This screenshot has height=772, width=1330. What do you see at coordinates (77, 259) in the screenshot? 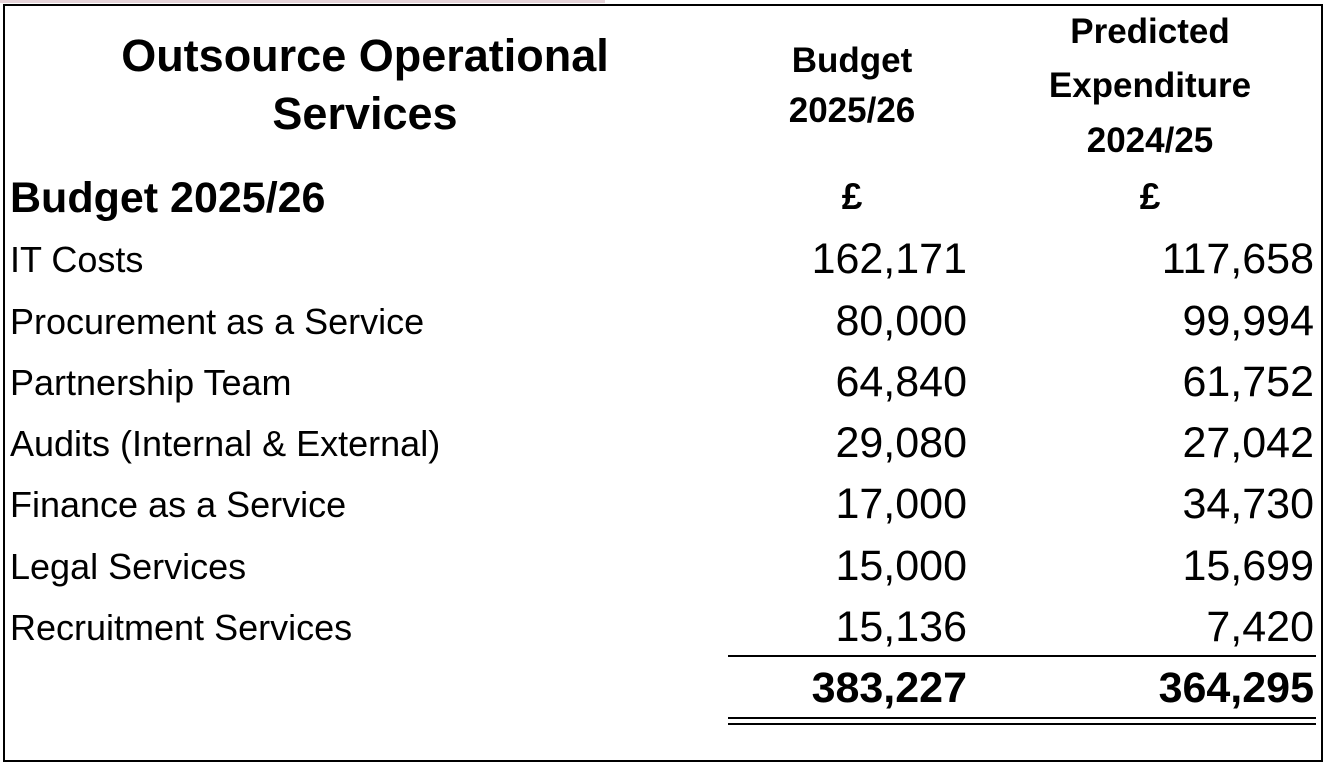
I see `row-label-it-costs: IT Costs` at bounding box center [77, 259].